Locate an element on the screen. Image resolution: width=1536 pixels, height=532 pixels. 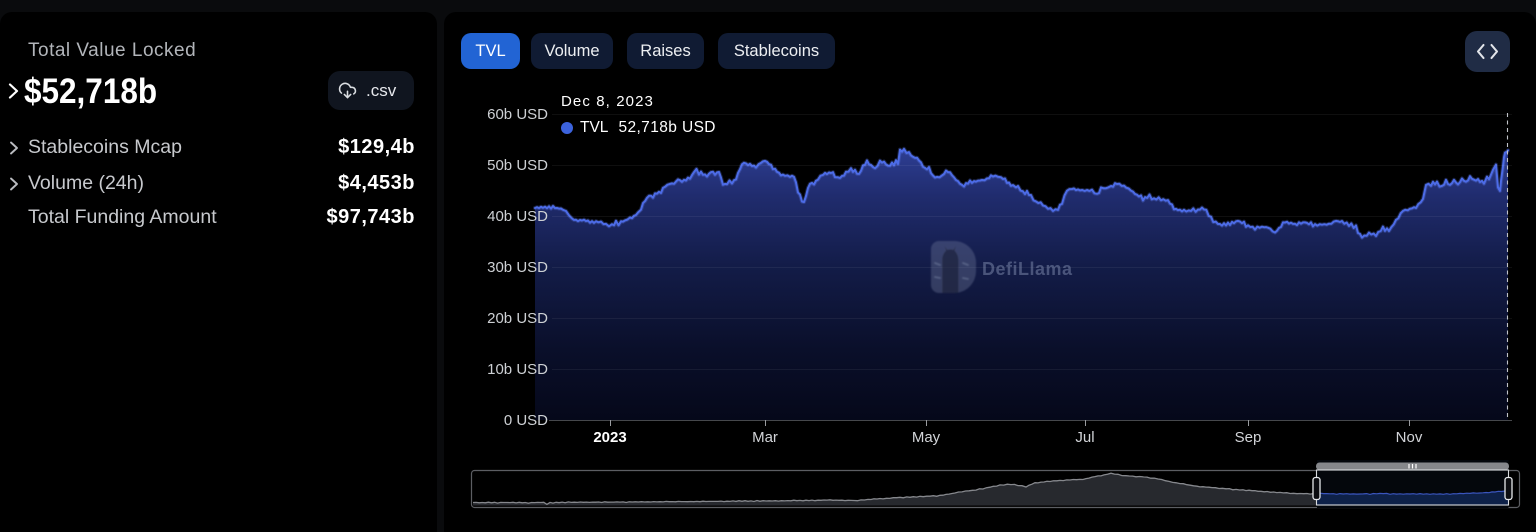
svg-text: 2023 is located at coordinates (609, 437).